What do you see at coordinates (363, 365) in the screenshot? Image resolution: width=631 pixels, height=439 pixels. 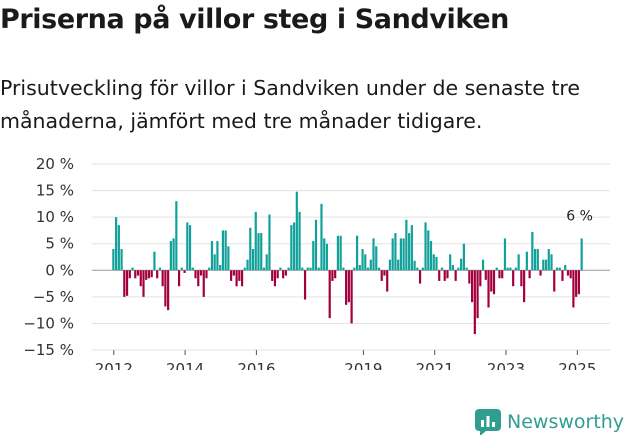 I see `x-tick-label: 2019` at bounding box center [363, 365].